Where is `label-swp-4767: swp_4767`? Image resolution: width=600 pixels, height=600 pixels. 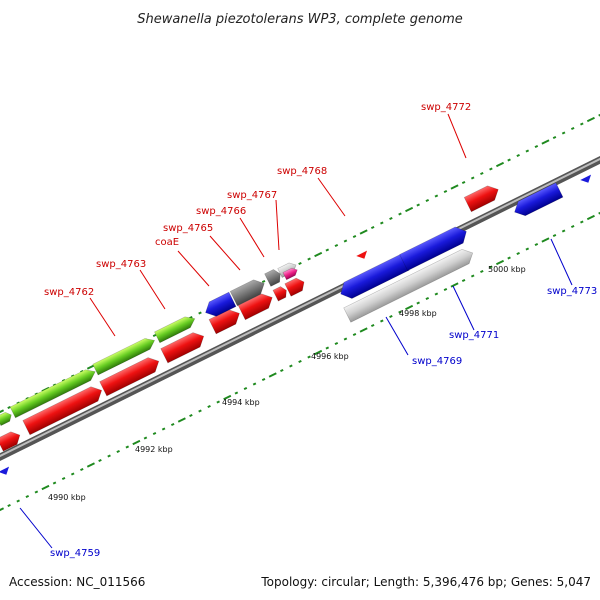 label-swp-4767: swp_4767 is located at coordinates (252, 195).